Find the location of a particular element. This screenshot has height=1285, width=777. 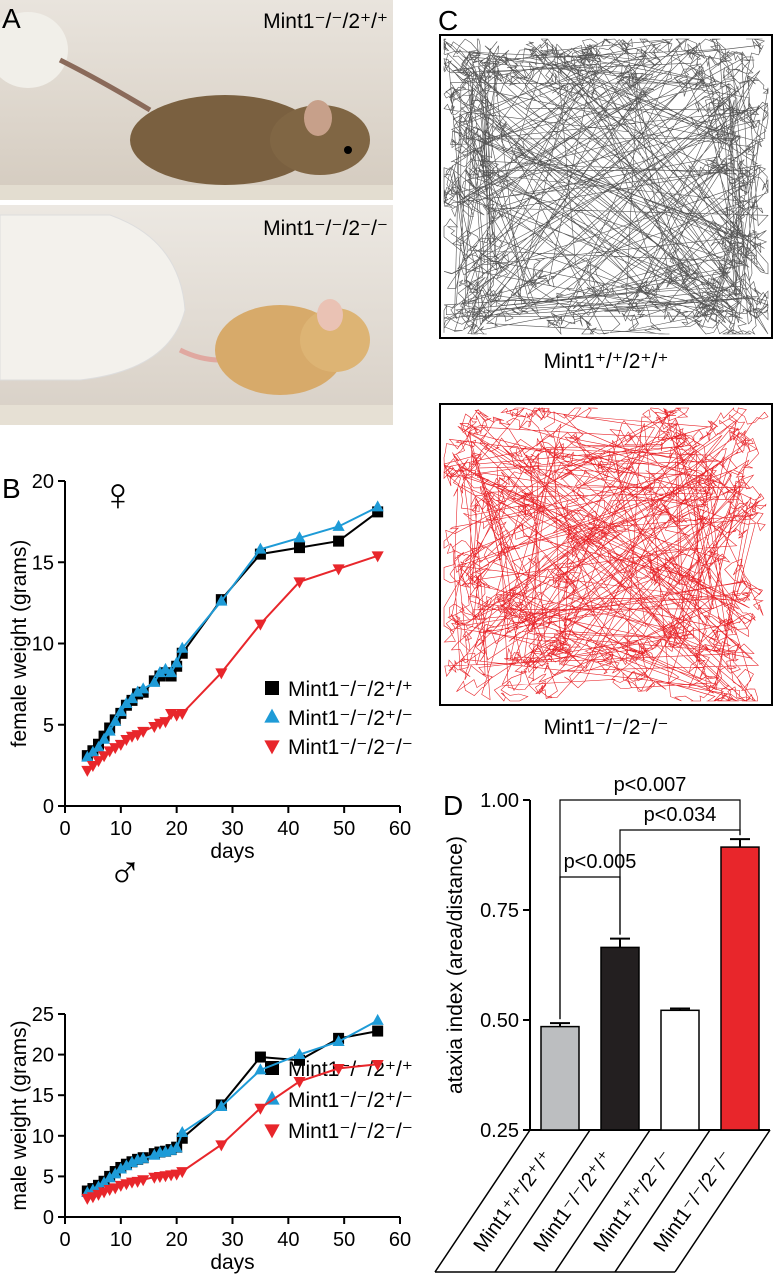

x-tick-label: 30 is located at coordinates (232, 1240).